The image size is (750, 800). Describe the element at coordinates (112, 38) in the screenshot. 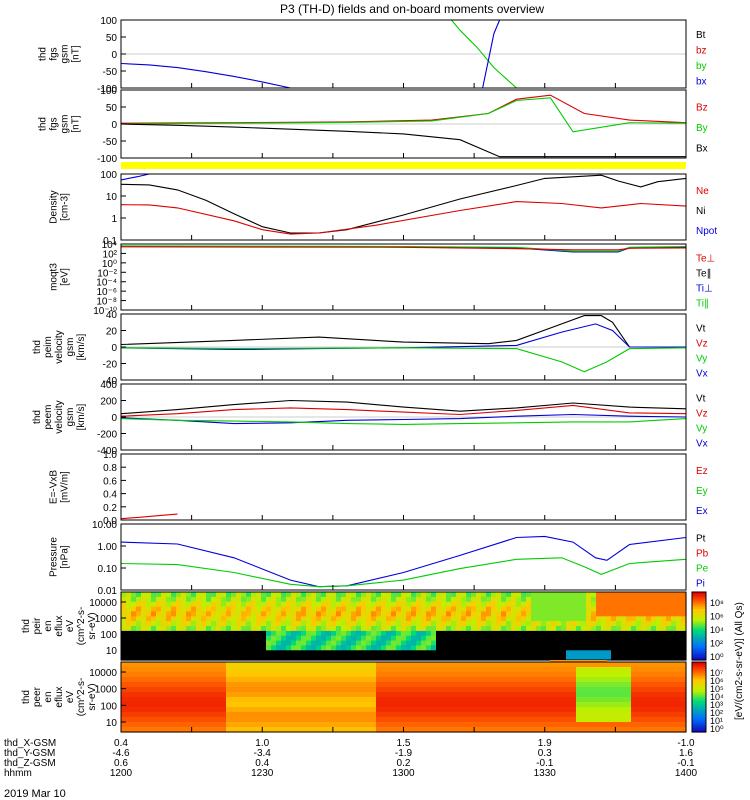

I see `y-tick-label: 50` at that location.